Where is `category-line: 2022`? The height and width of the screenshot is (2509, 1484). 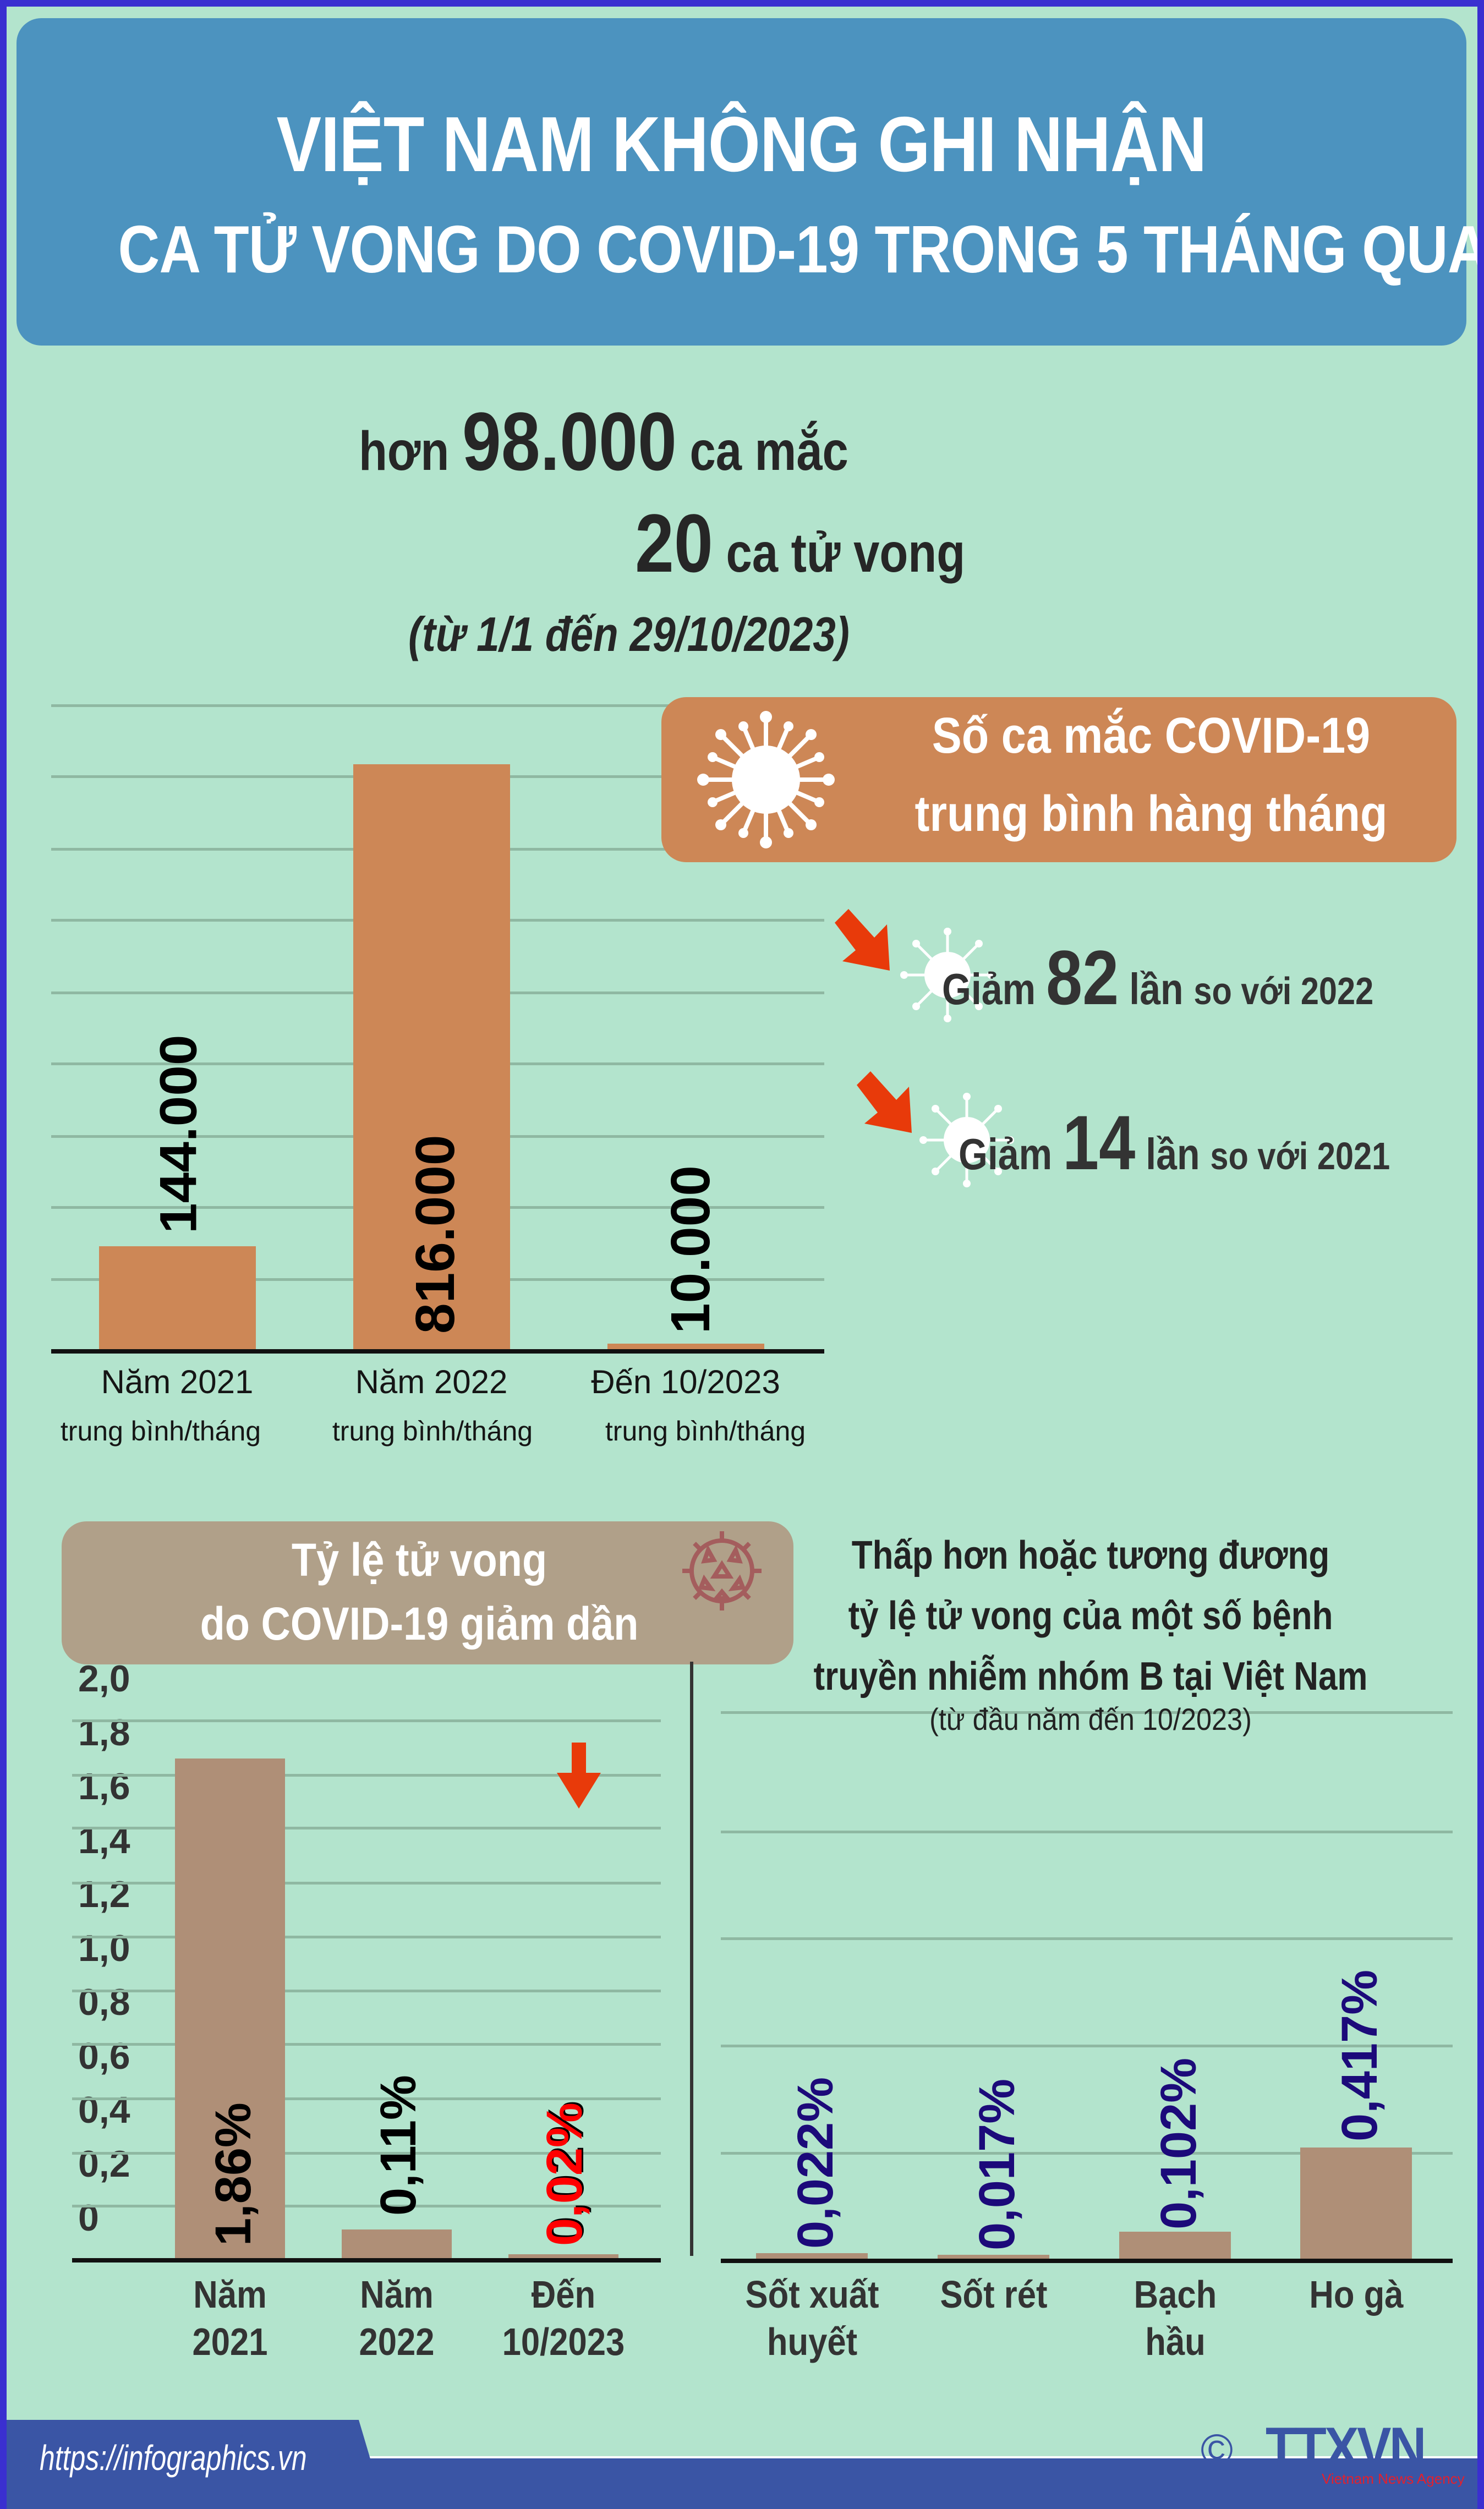 category-line: 2022 is located at coordinates (397, 2341).